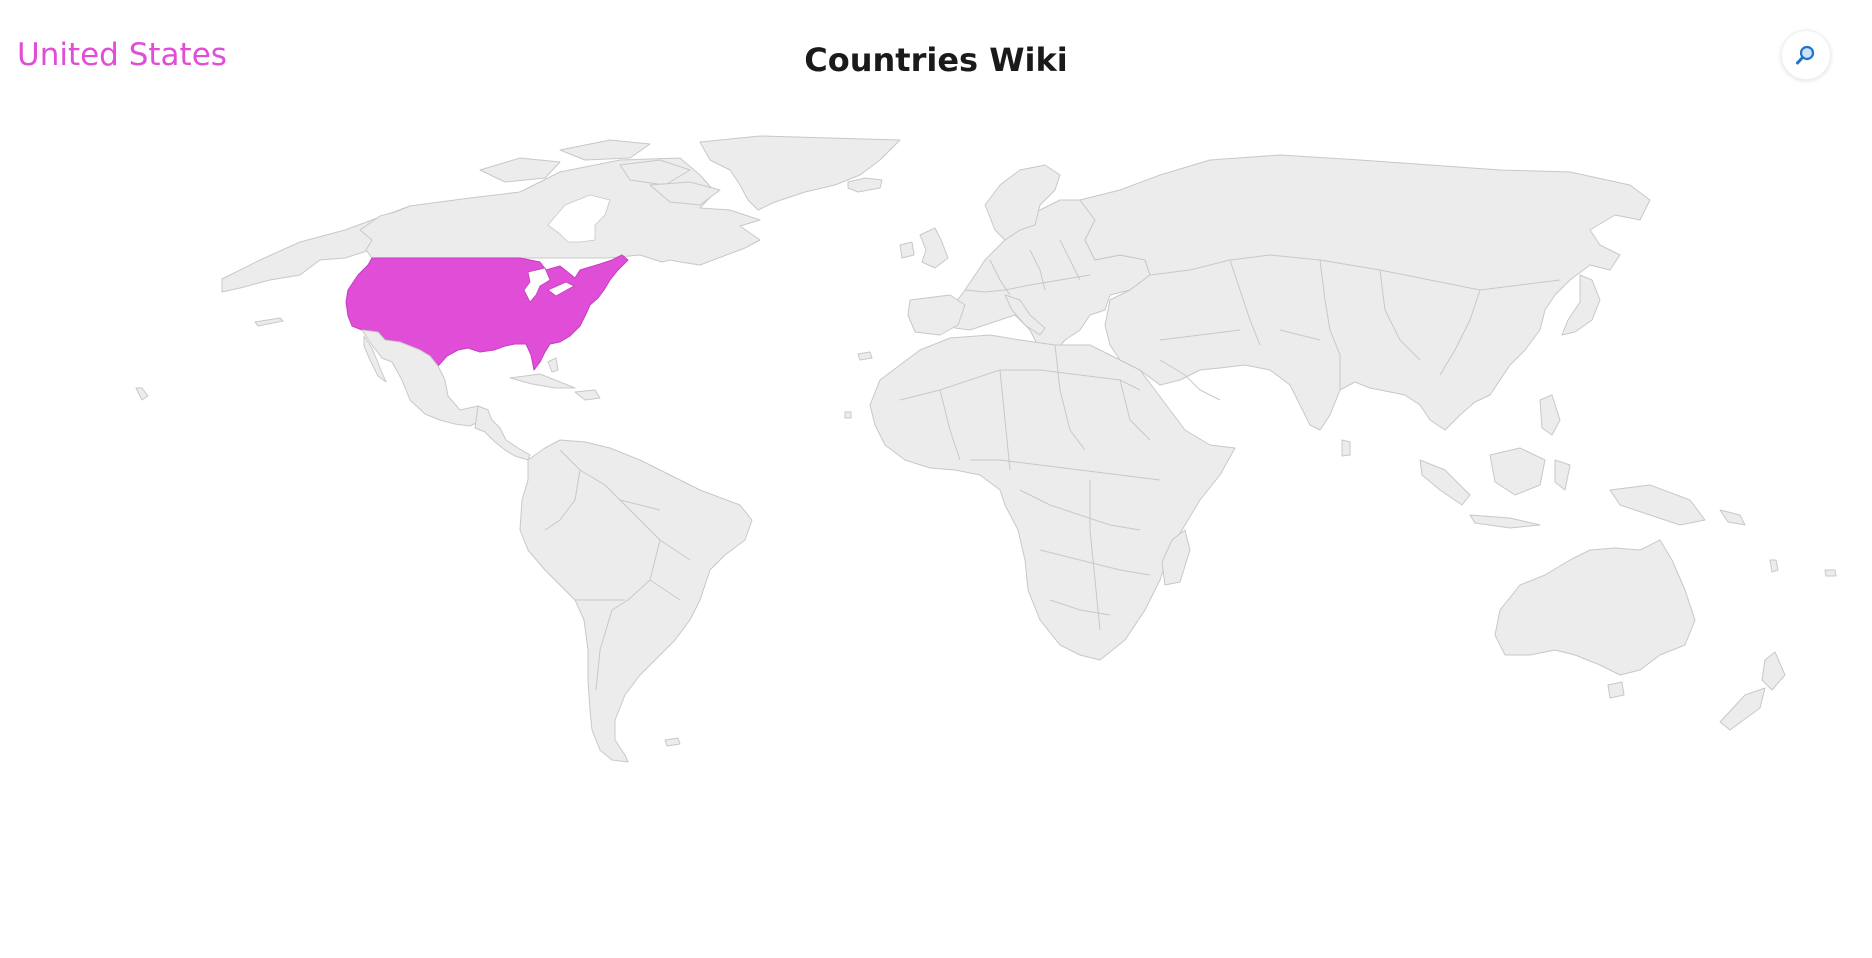 Image resolution: width=1872 pixels, height=958 pixels. Describe the element at coordinates (936, 315) in the screenshot. I see `region-iberia` at that location.